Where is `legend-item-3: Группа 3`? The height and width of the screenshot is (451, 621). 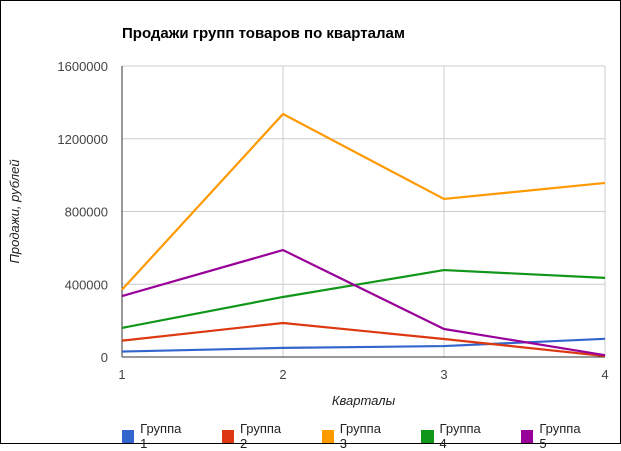
legend-item-3: Группа 3 is located at coordinates (355, 436).